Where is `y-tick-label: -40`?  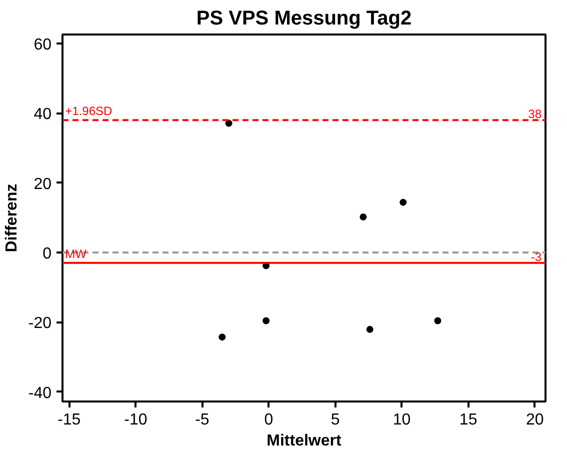 y-tick-label: -40 is located at coordinates (40, 393).